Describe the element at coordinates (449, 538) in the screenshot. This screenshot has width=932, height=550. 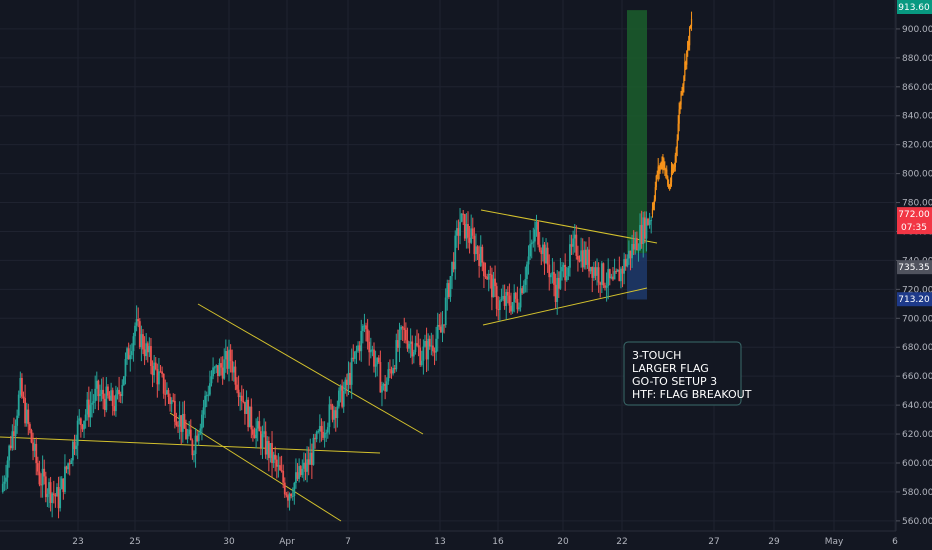
I see `time-axis: 23 25 30 Apr 7 13 16 20 22 27 29 May 6` at that location.